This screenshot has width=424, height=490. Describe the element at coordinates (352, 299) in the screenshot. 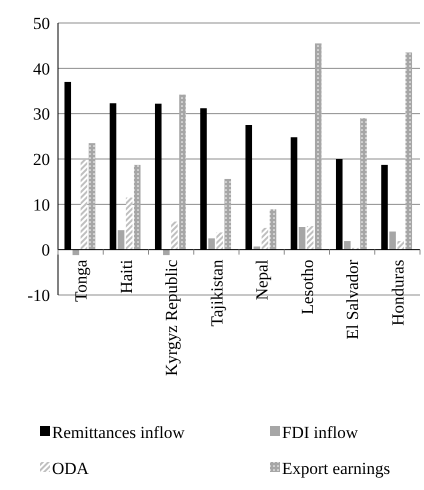

I see `x-tick-label: El Salvador` at that location.